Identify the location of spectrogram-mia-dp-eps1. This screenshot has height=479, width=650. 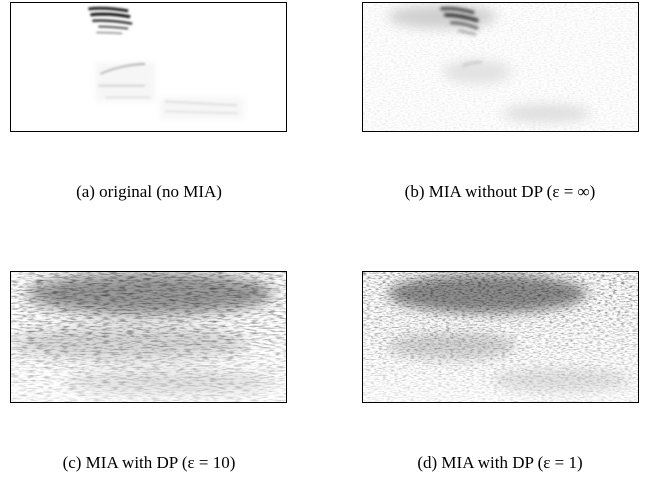
(500, 337).